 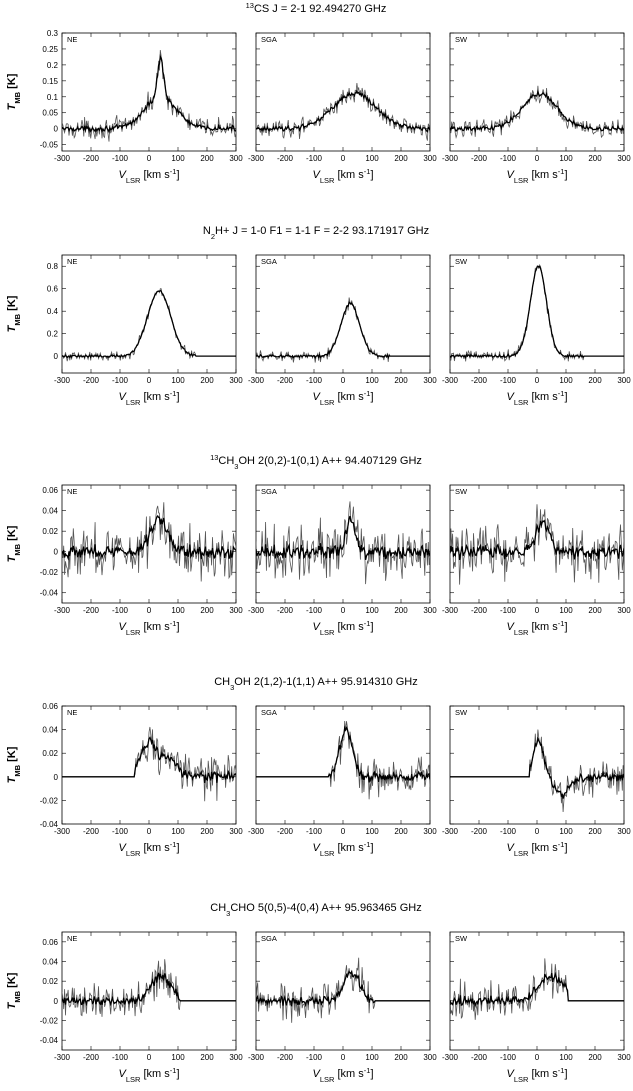 What do you see at coordinates (50, 49) in the screenshot?
I see `y-tick-label: 0.25` at bounding box center [50, 49].